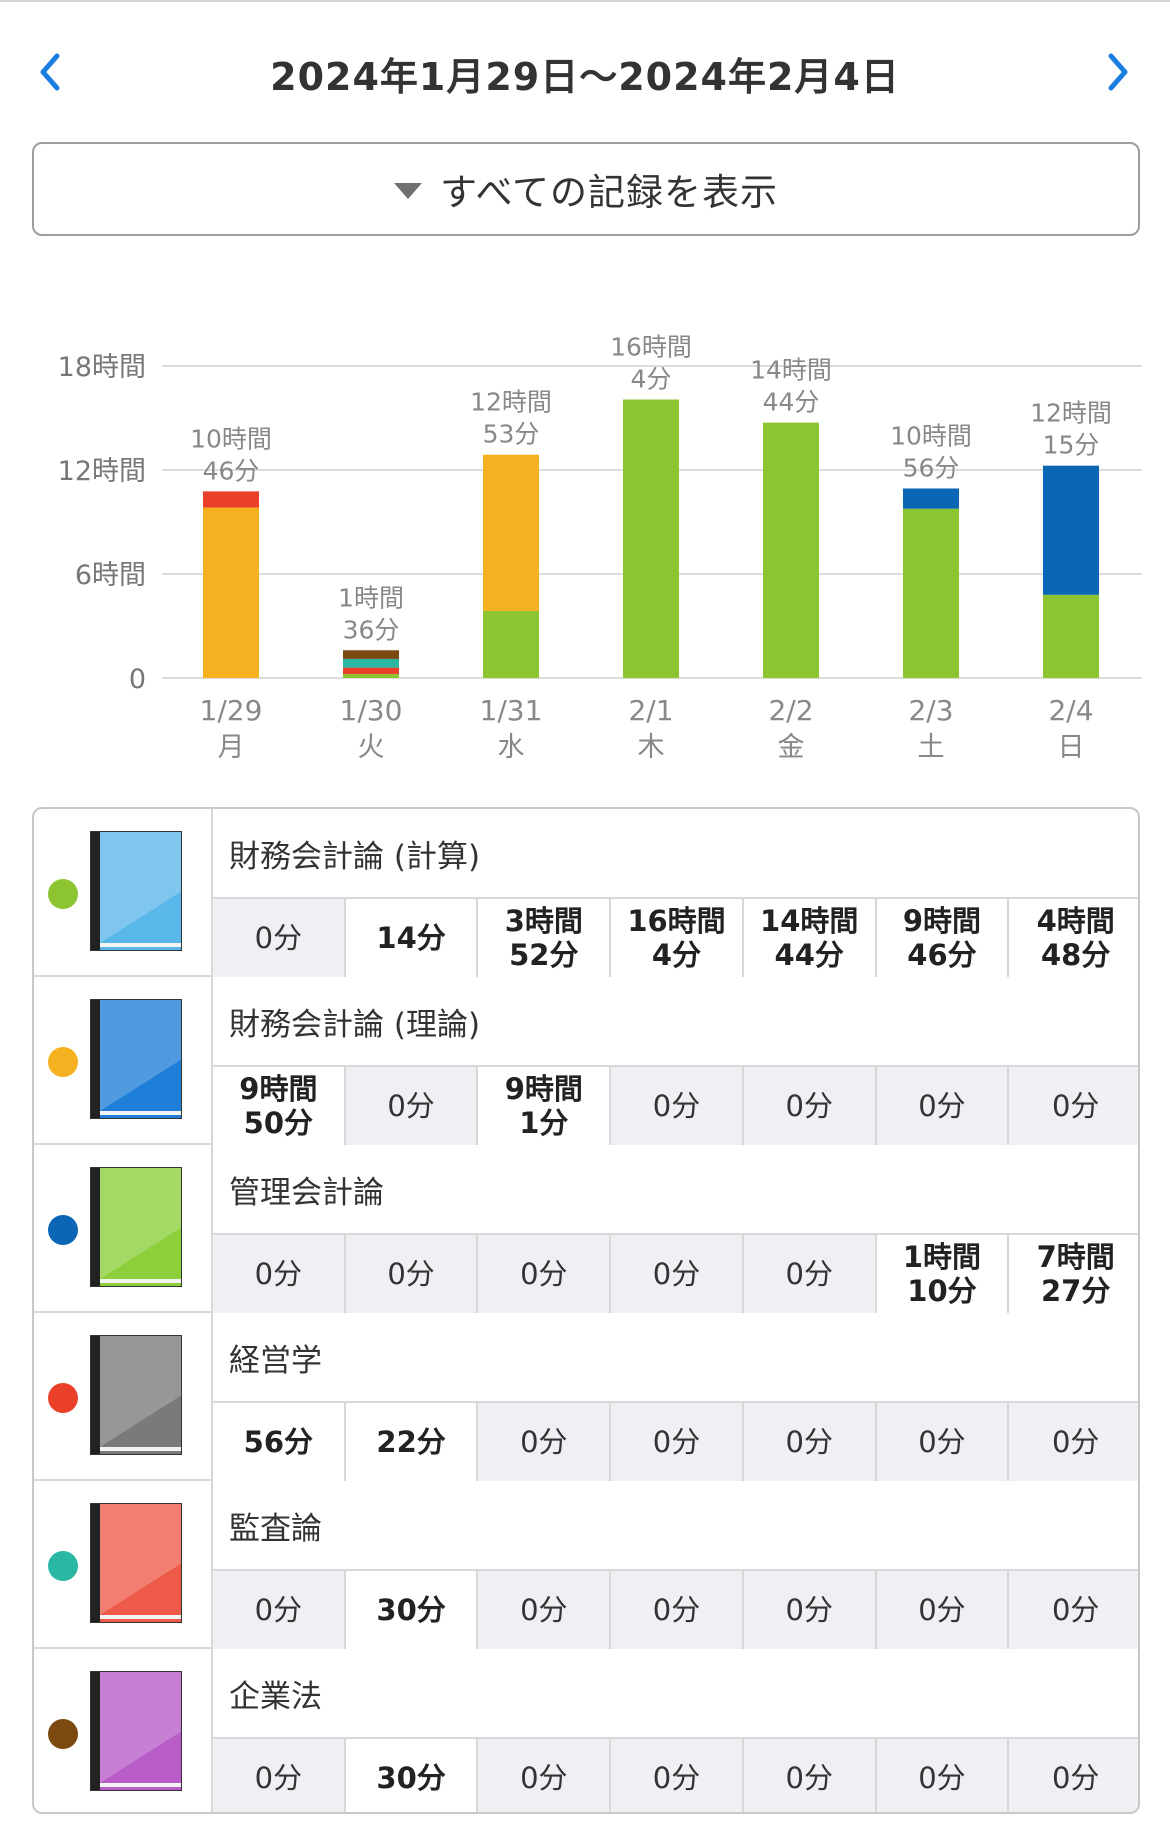 The width and height of the screenshot is (1170, 1841). What do you see at coordinates (943, 938) in the screenshot?
I see `daily-time-cell: 9時間 46分` at bounding box center [943, 938].